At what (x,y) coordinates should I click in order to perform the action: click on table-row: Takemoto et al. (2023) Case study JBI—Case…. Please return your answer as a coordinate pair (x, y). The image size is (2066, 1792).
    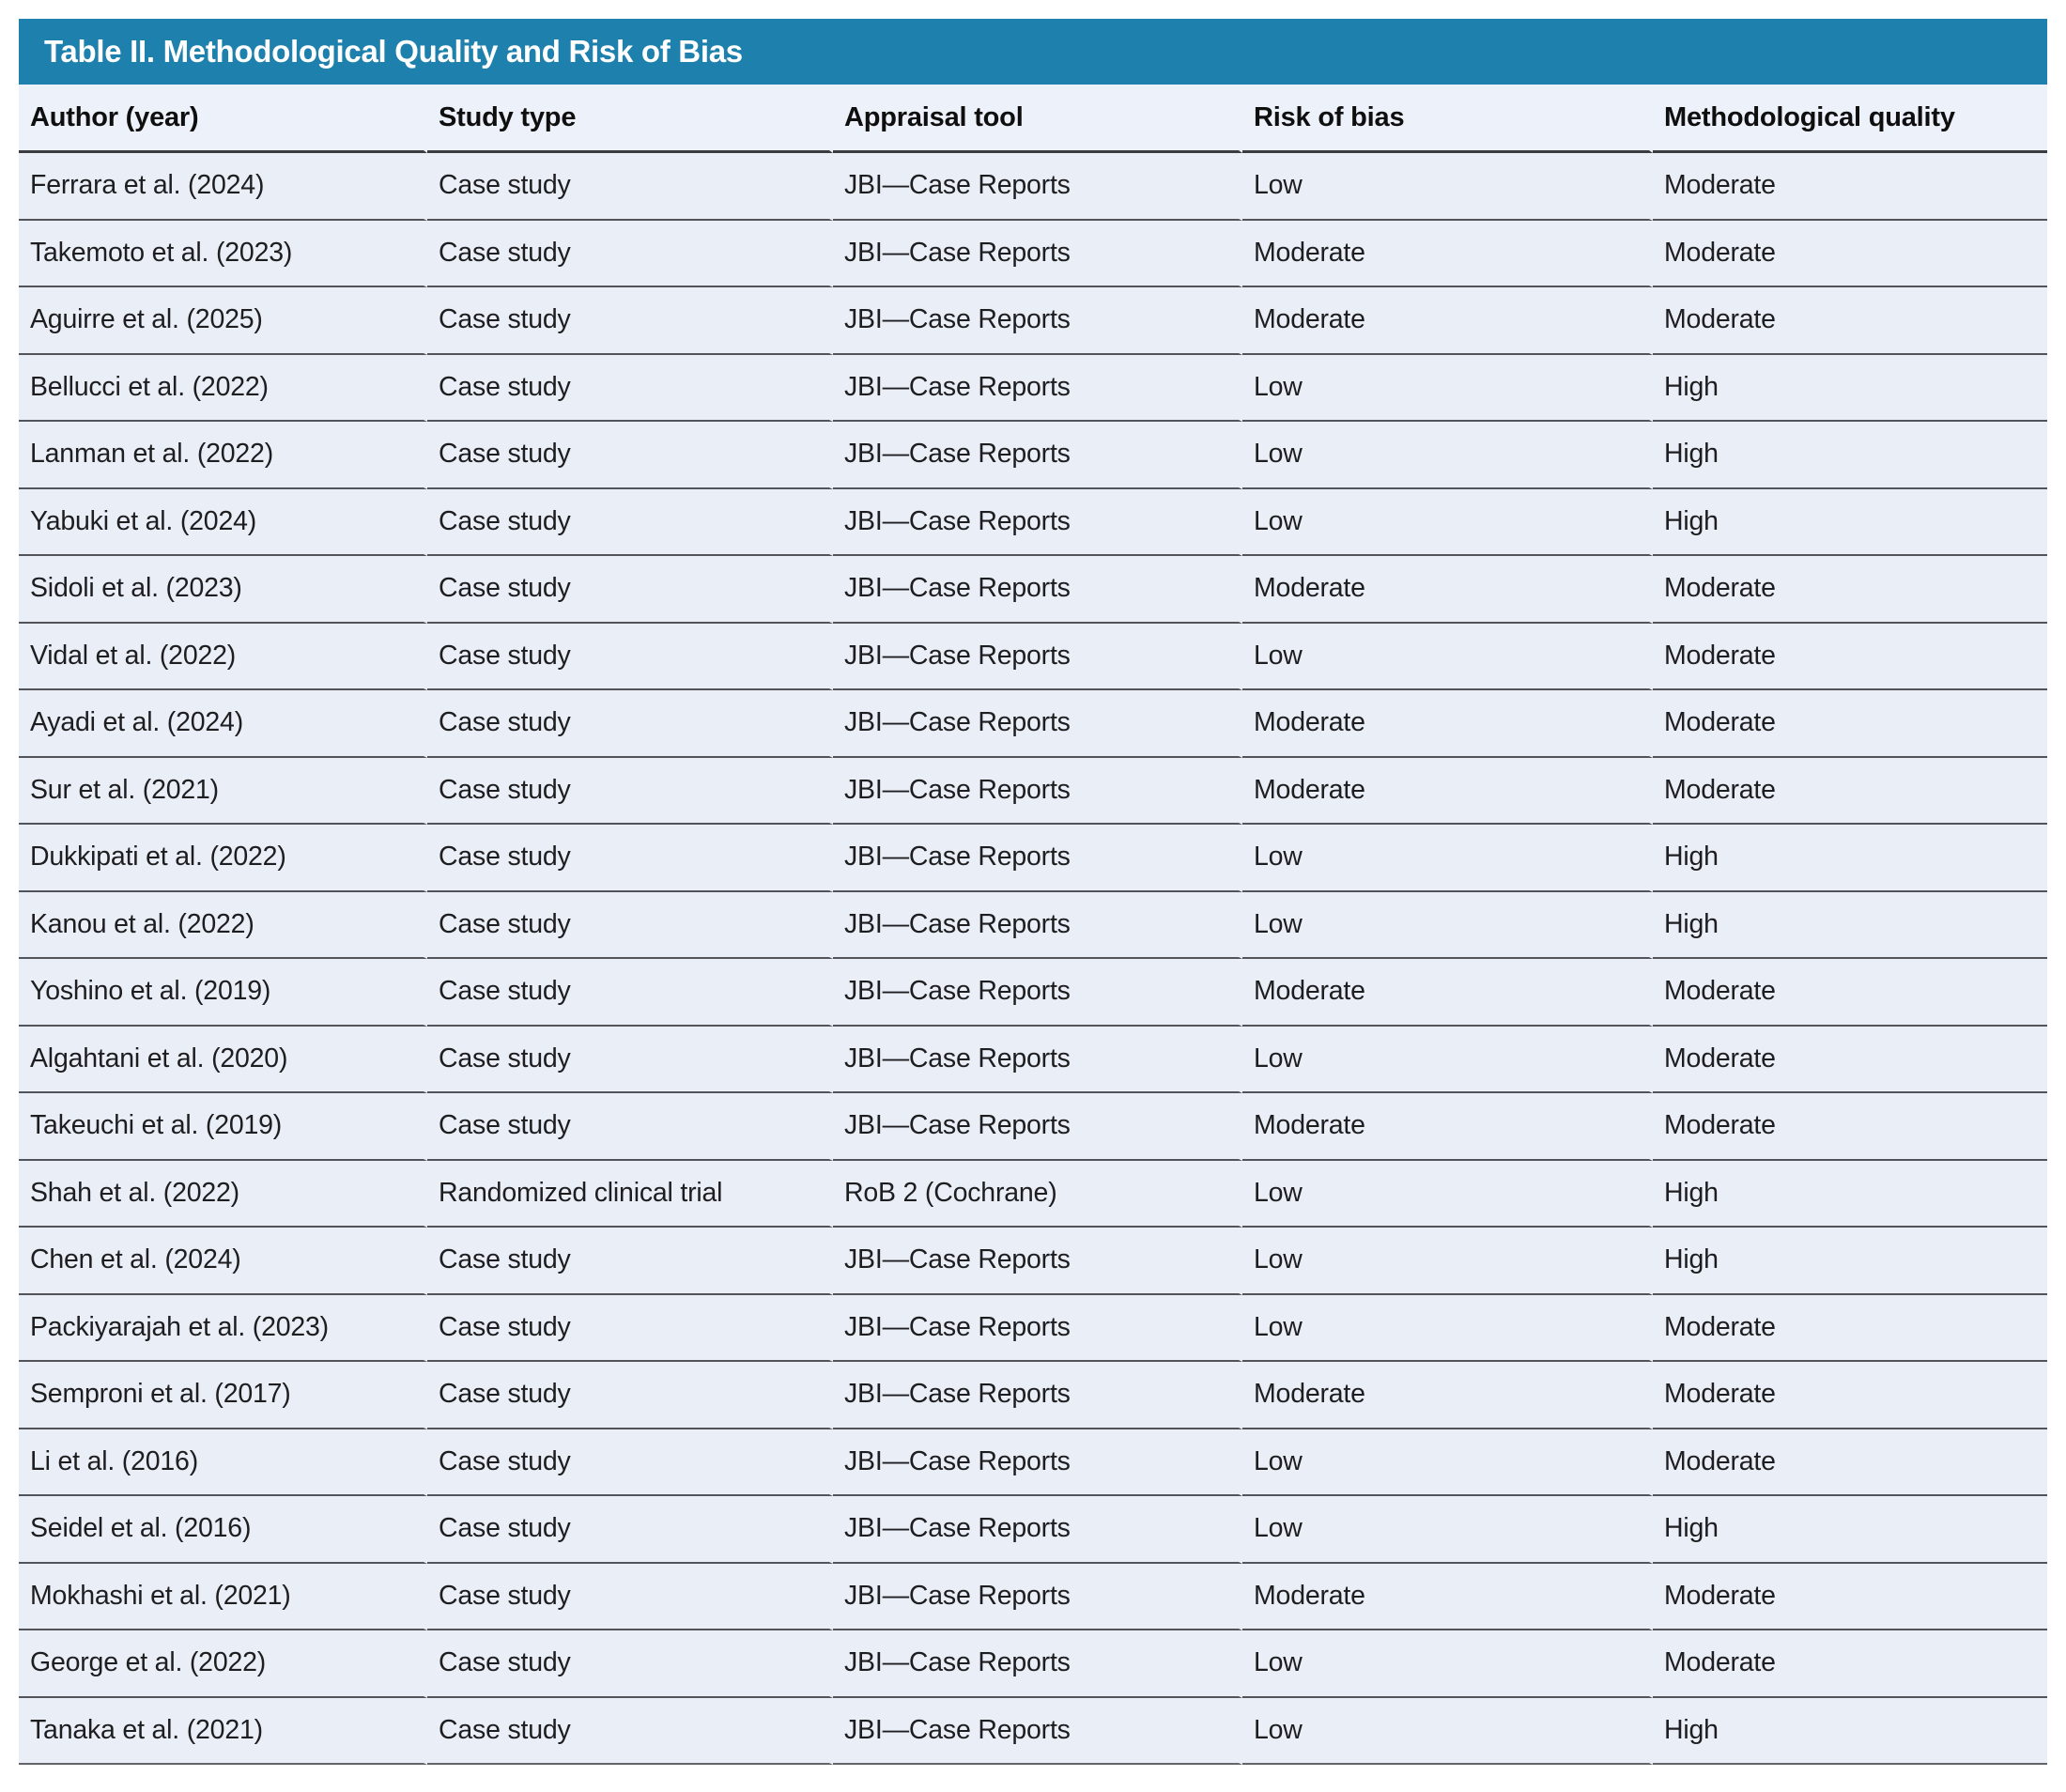
    Looking at the image, I should click on (1033, 254).